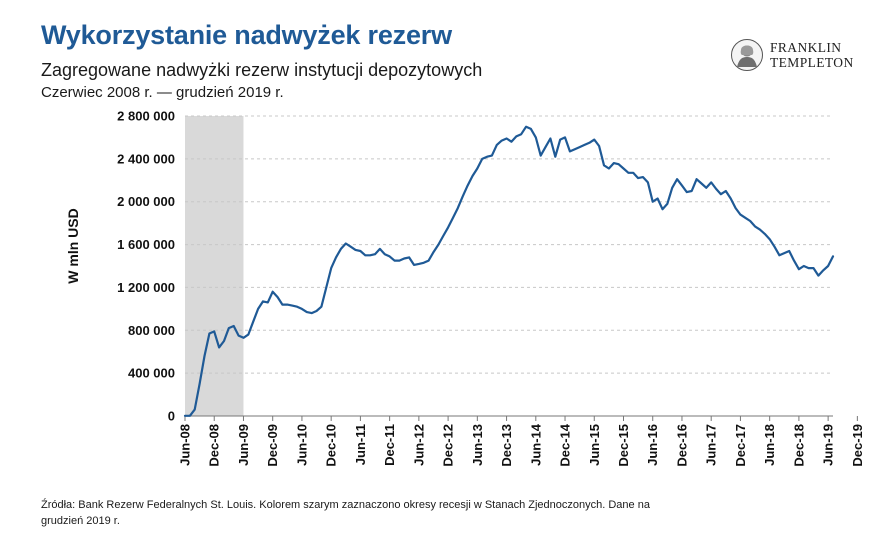  Describe the element at coordinates (151, 373) in the screenshot. I see `y-tick-label: 400 000` at that location.